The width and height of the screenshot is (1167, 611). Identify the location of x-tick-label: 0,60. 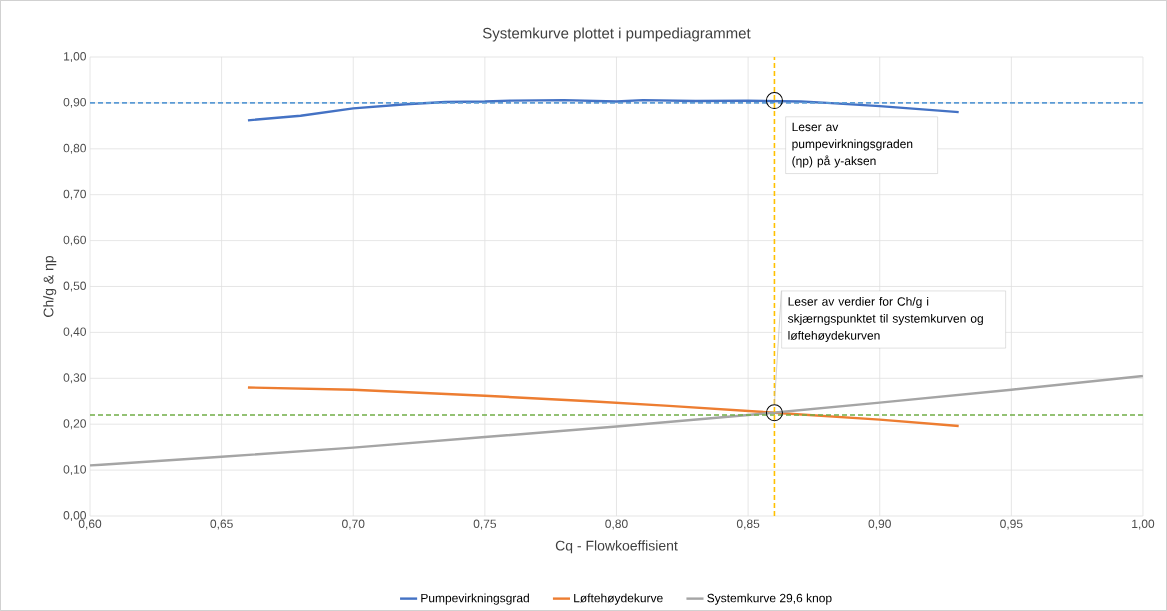
(90, 524).